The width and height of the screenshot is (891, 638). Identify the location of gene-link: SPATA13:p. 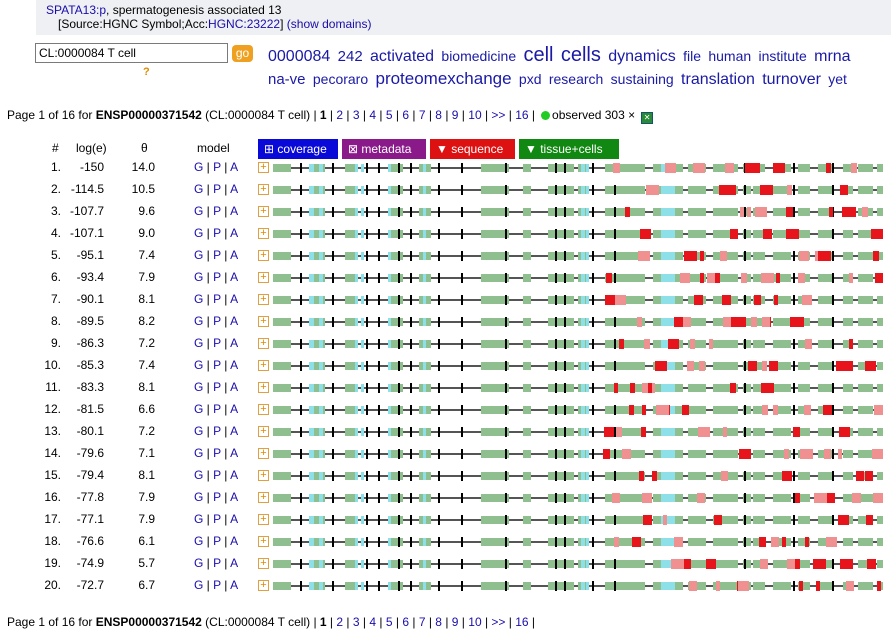
(76, 10).